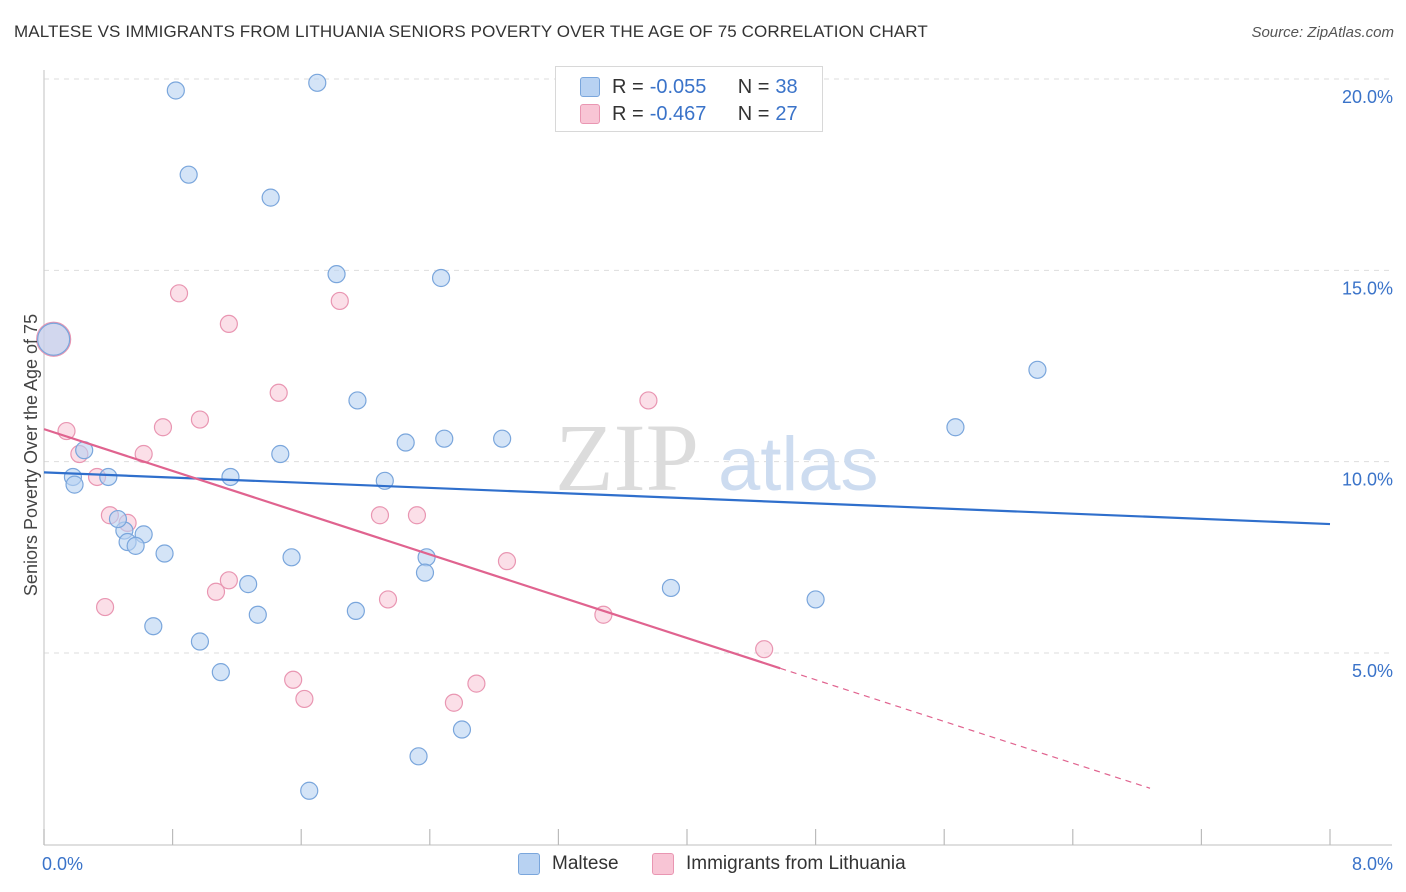  Describe the element at coordinates (786, 86) in the screenshot. I see `legend-n-value: 38` at that location.